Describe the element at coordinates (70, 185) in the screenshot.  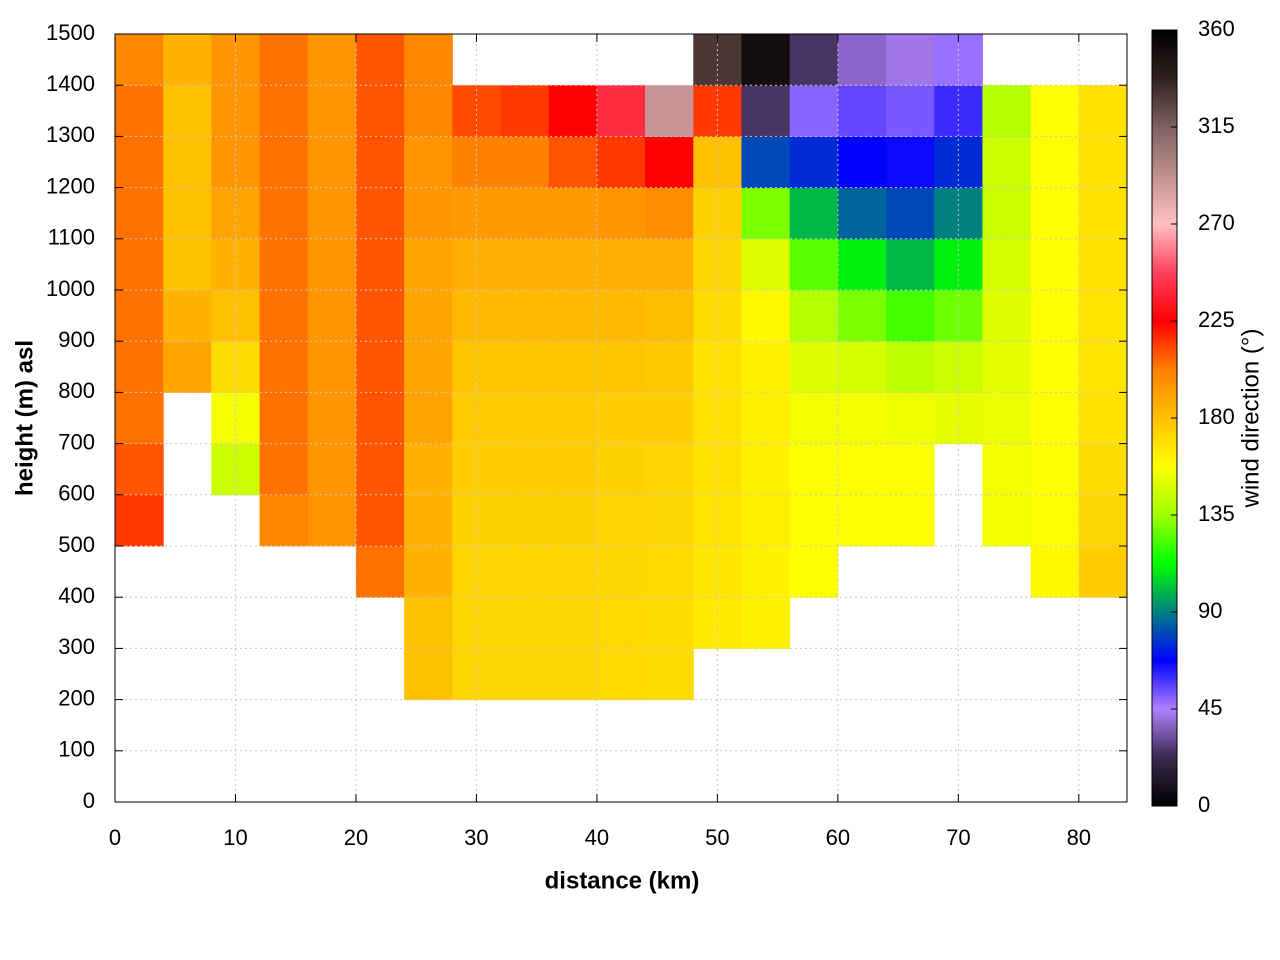
I see `y-tick-label: 1200` at that location.